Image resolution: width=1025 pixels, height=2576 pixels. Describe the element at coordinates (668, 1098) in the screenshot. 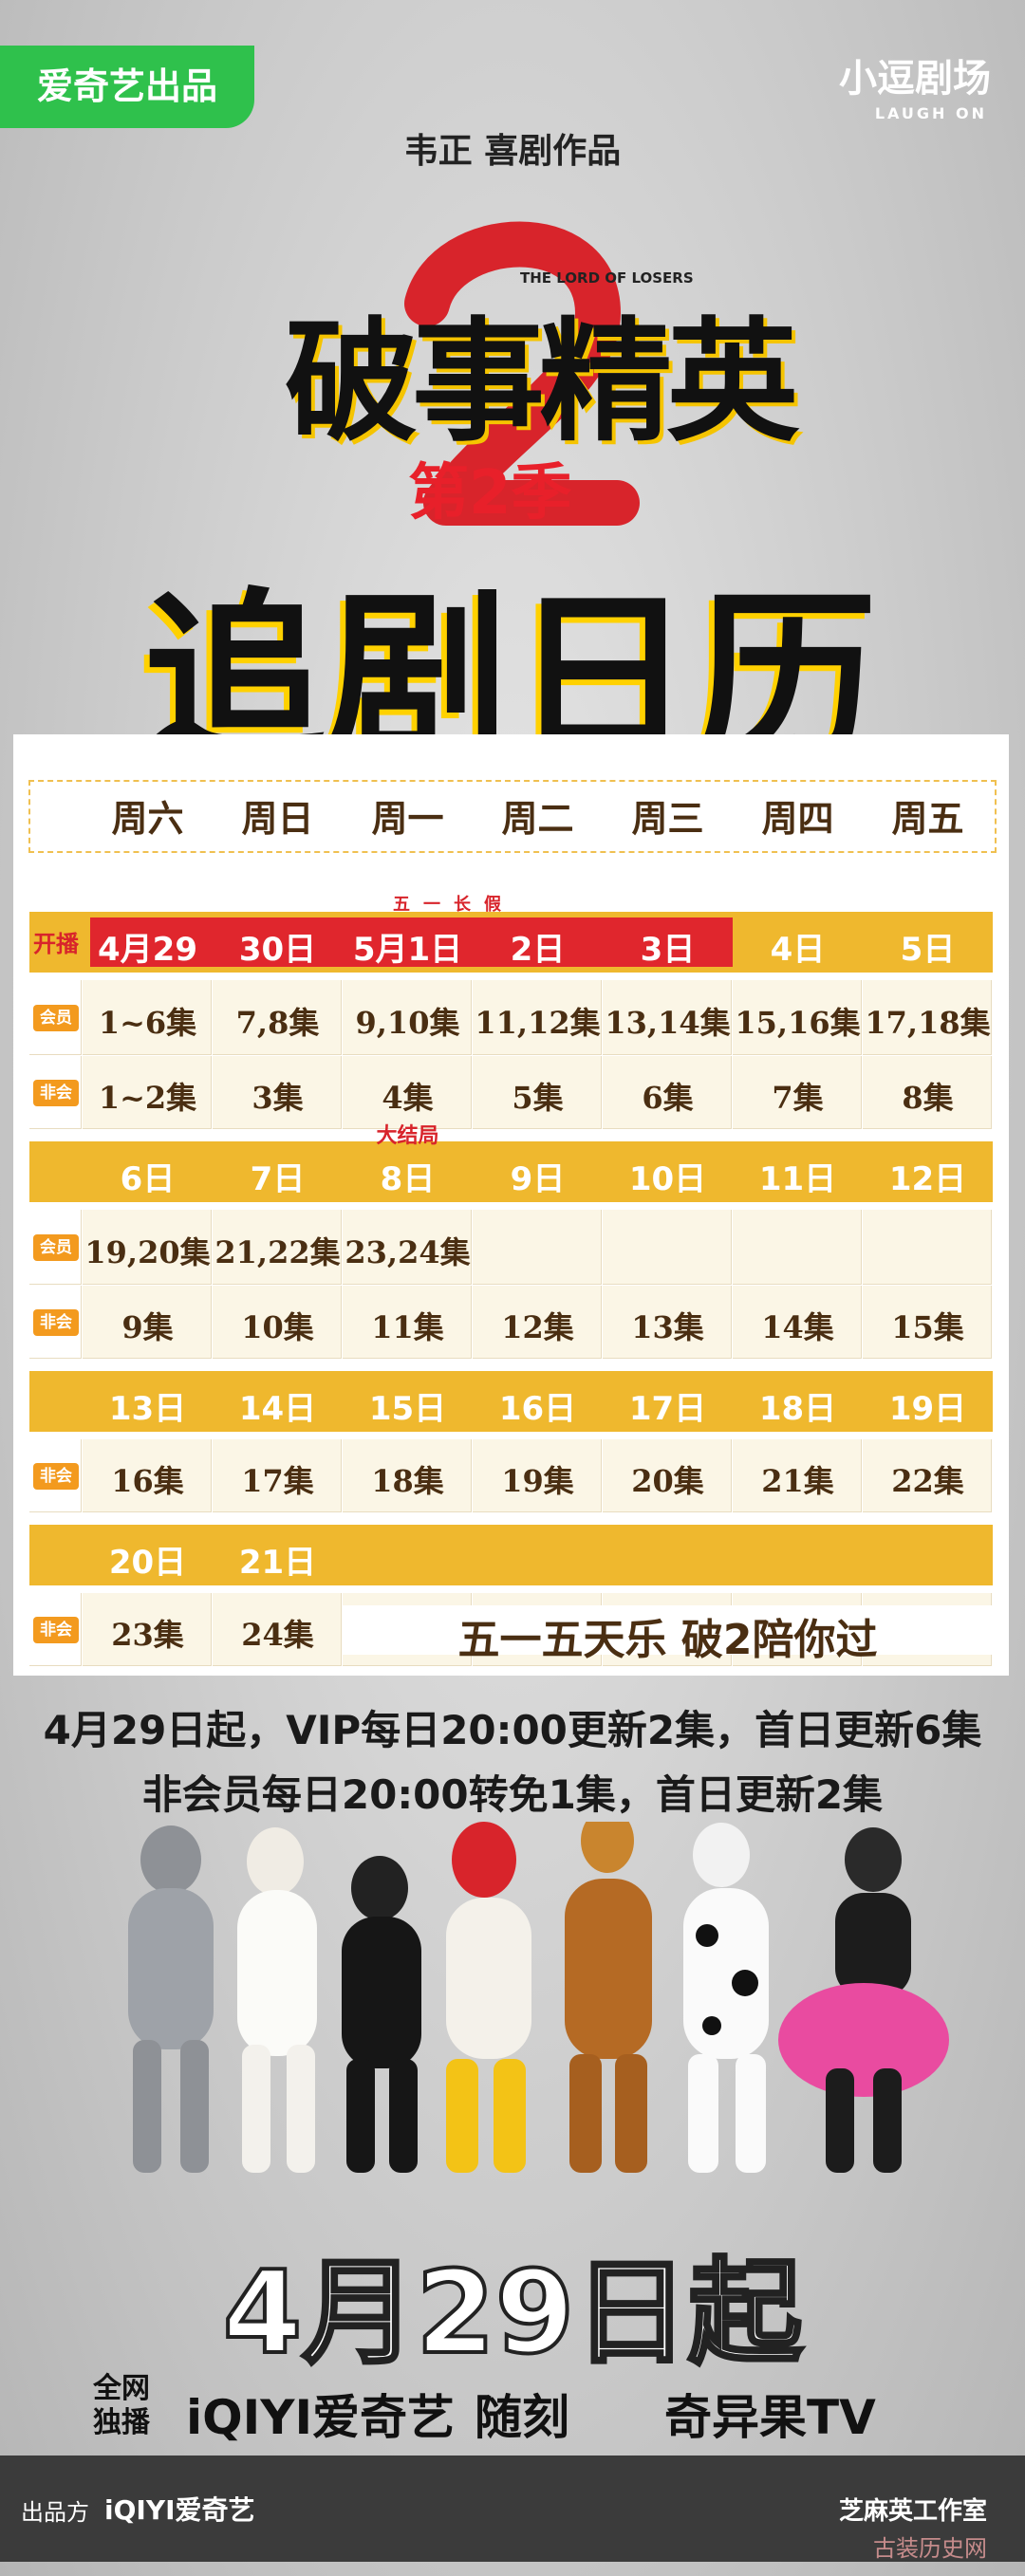

I see `episode: 6集` at that location.